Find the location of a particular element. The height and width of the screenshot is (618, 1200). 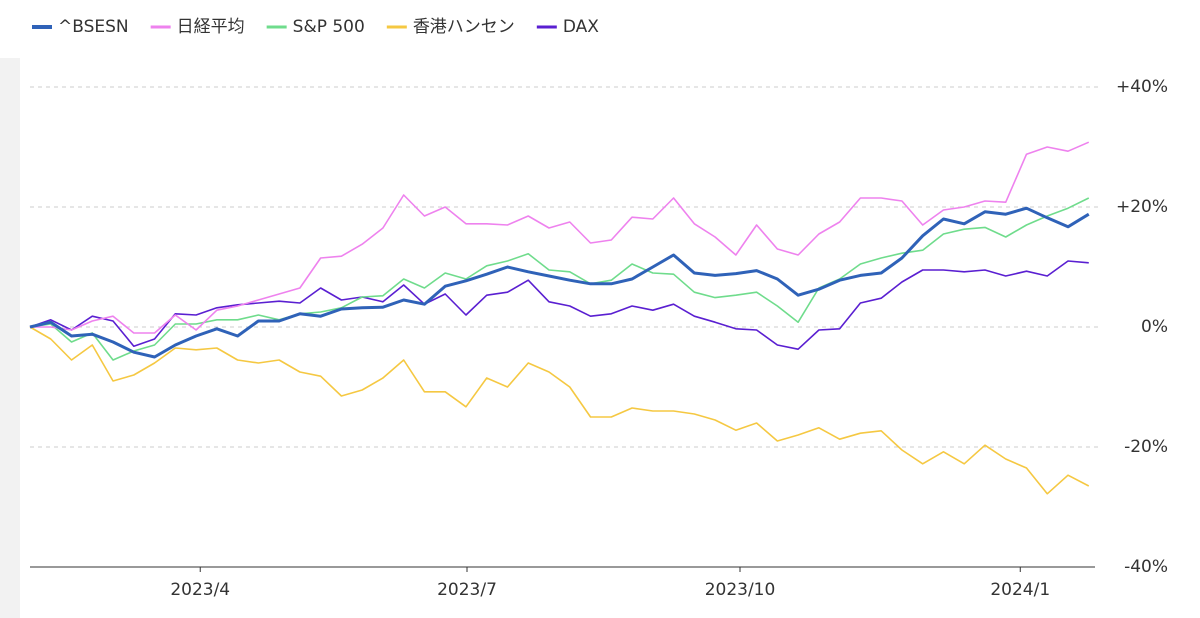

series-line is located at coordinates (559, 305).